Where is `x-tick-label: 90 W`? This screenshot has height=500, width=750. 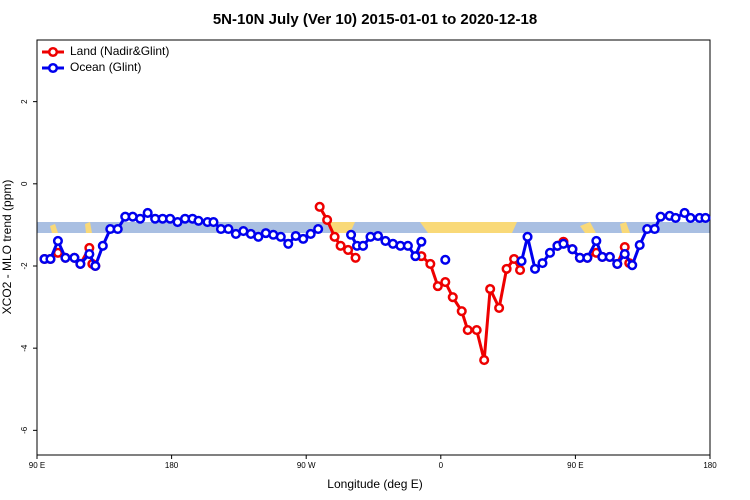 x-tick-label: 90 W is located at coordinates (306, 465).